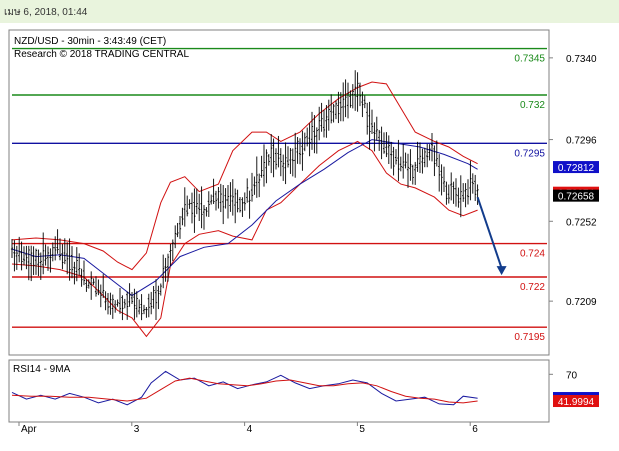 This screenshot has width=619, height=451. What do you see at coordinates (529, 153) in the screenshot?
I see `level-label-2: 0.7295` at bounding box center [529, 153].